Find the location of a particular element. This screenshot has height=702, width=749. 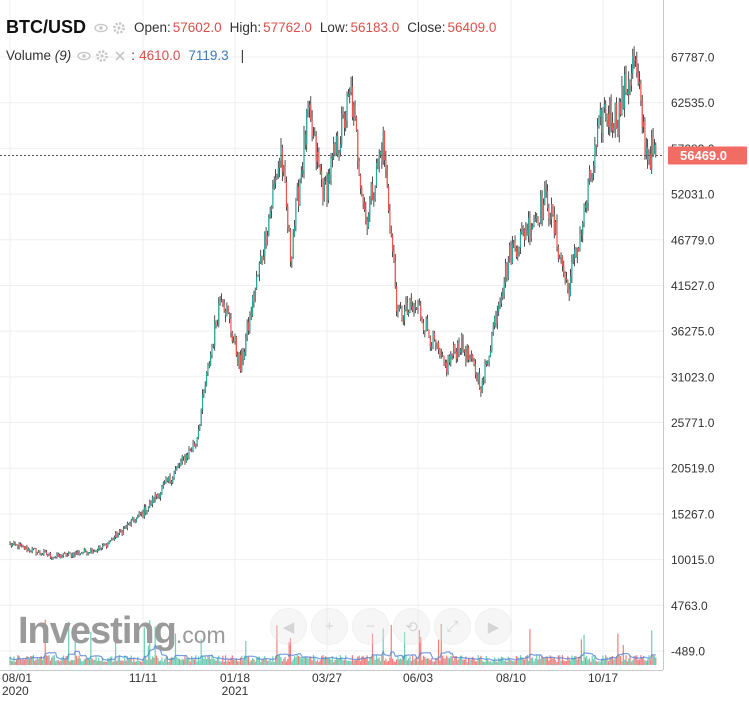

volume-legend: Volume (9) : 4610.0 7119.3 | is located at coordinates (125, 55).